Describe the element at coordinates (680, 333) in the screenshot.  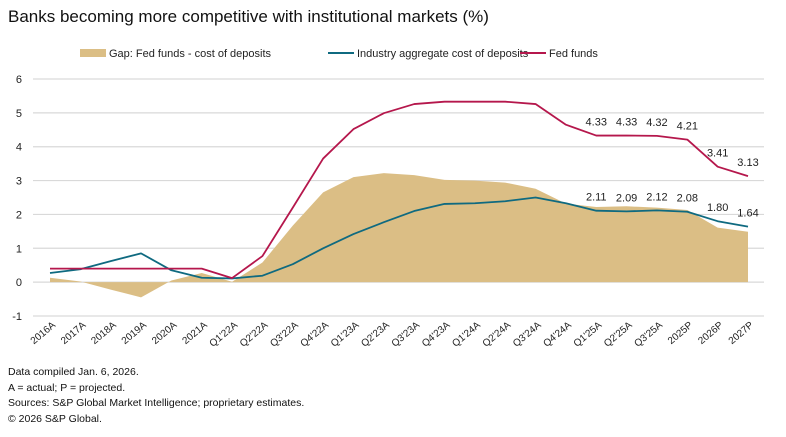
I see `x-tick-label: 2025P` at that location.